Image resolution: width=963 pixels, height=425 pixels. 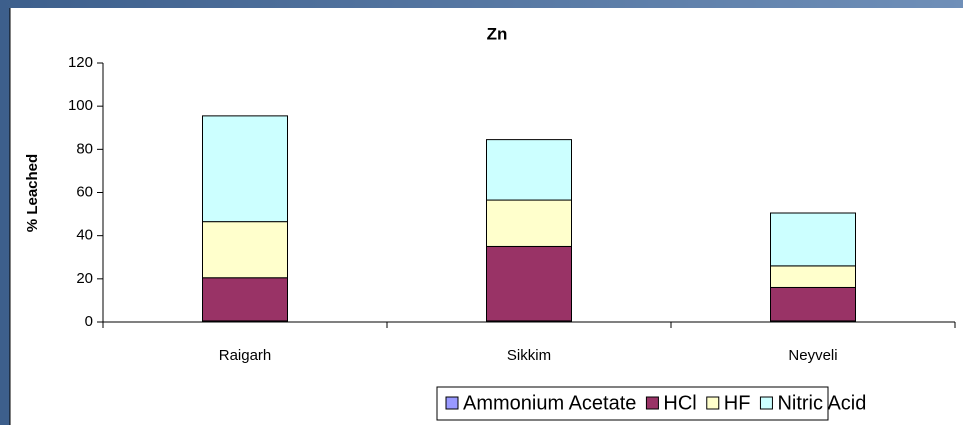 What do you see at coordinates (84, 278) in the screenshot?
I see `y-tick-label: 20` at bounding box center [84, 278].